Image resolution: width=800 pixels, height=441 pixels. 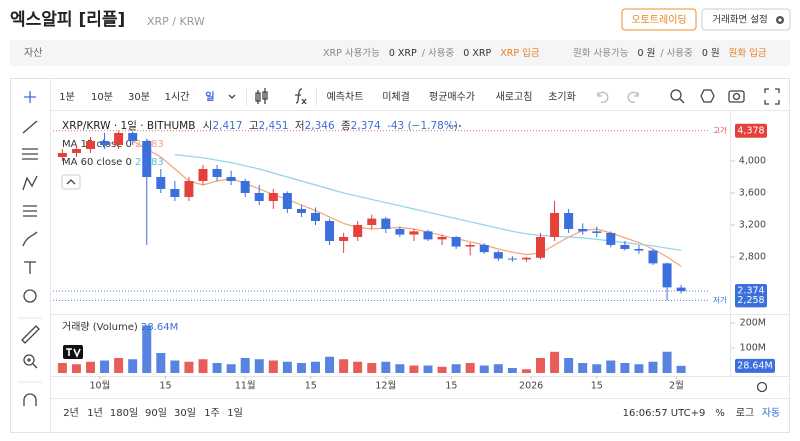 I want to click on zoom-tool, so click(x=29, y=360).